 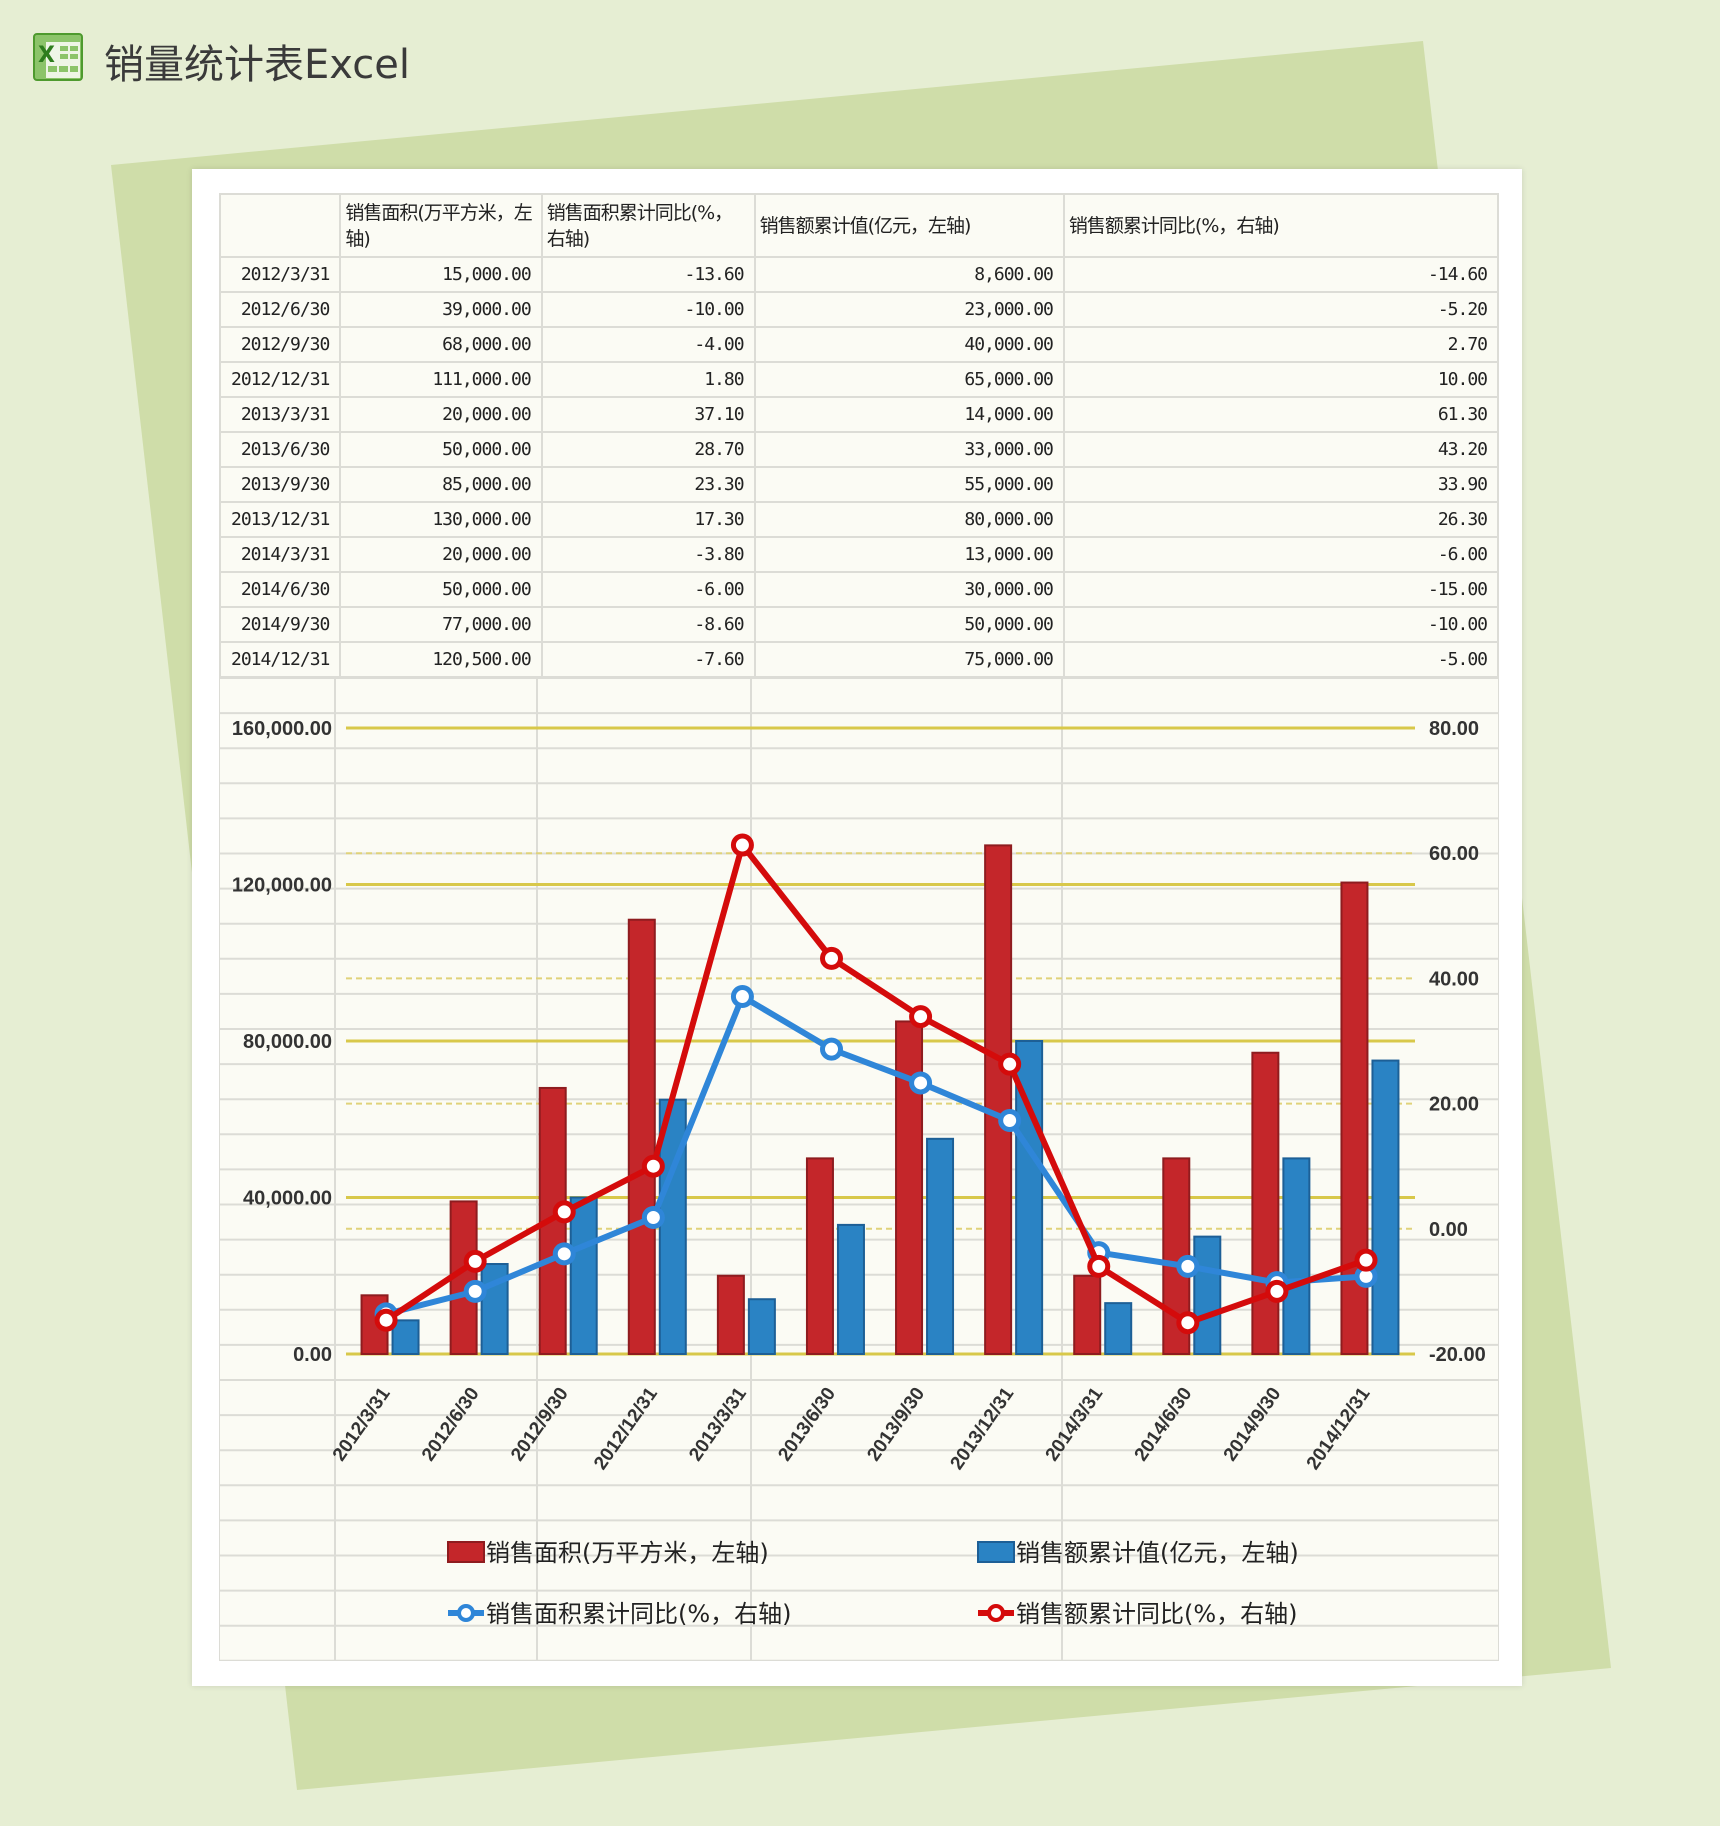 I want to click on table-cell: -3.80, so click(x=648, y=554).